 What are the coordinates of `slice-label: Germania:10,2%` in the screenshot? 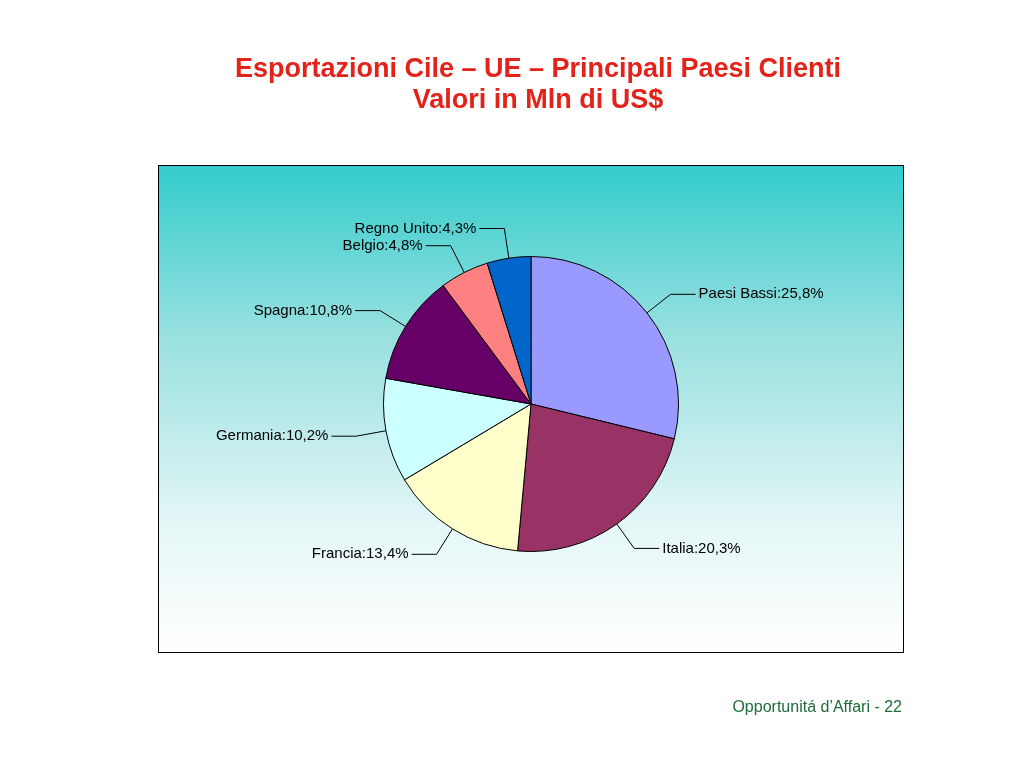 It's located at (272, 435).